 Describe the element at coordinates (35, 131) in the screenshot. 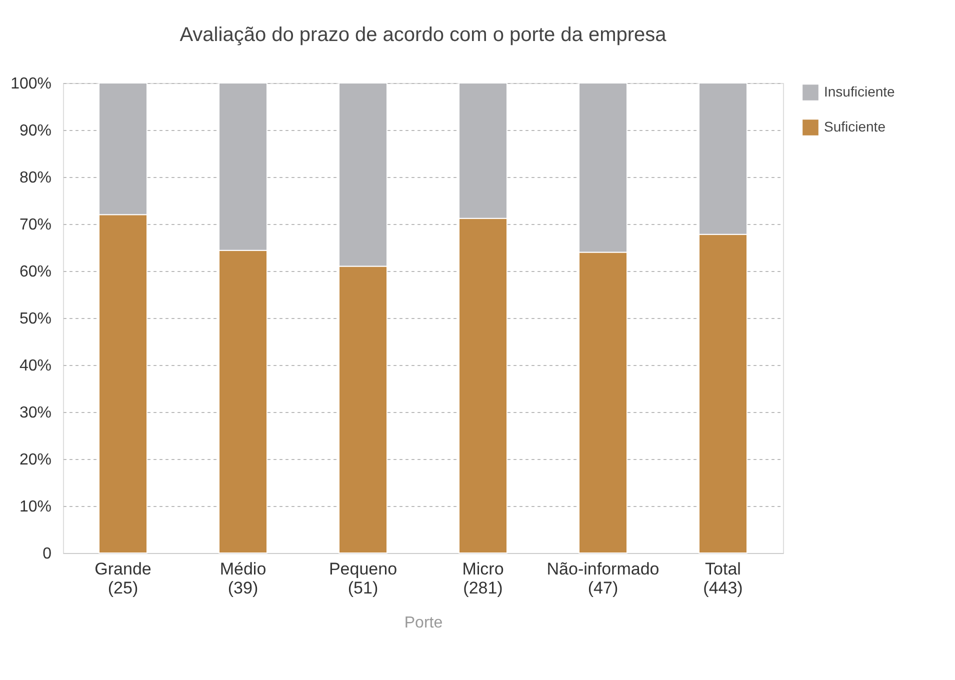

I see `y-tick-label: 90%` at that location.